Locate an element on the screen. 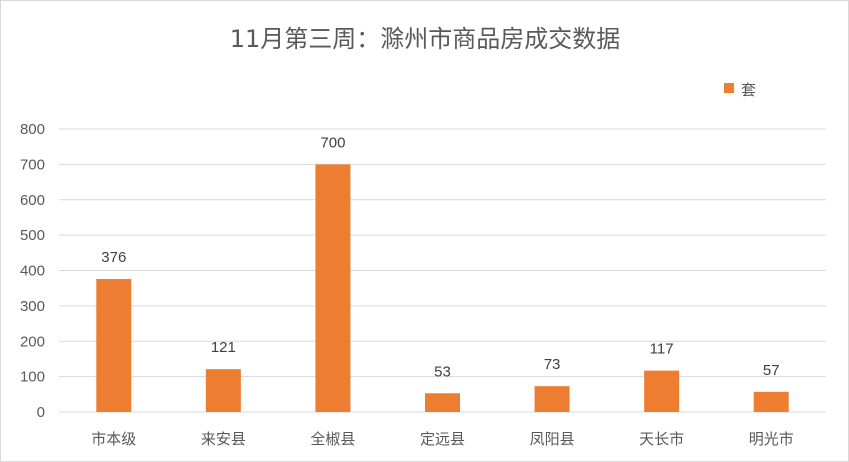  y-tick-label: 600 is located at coordinates (32, 200).